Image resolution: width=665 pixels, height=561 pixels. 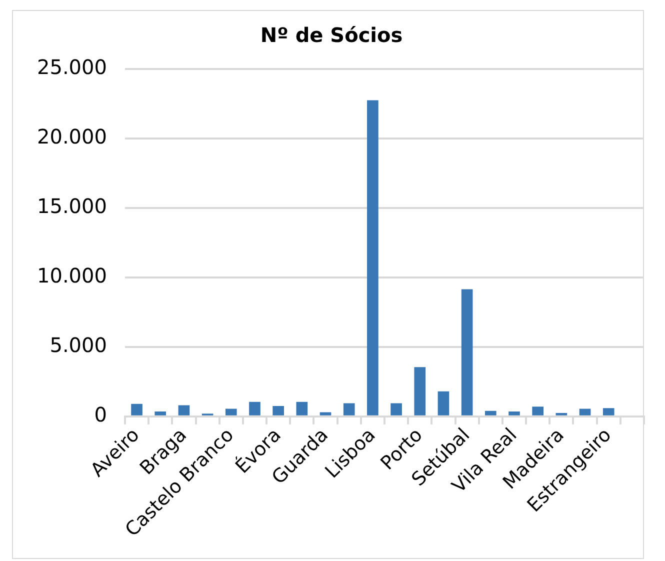 What do you see at coordinates (71, 67) in the screenshot?
I see `y-tick-label: 25.000` at bounding box center [71, 67].